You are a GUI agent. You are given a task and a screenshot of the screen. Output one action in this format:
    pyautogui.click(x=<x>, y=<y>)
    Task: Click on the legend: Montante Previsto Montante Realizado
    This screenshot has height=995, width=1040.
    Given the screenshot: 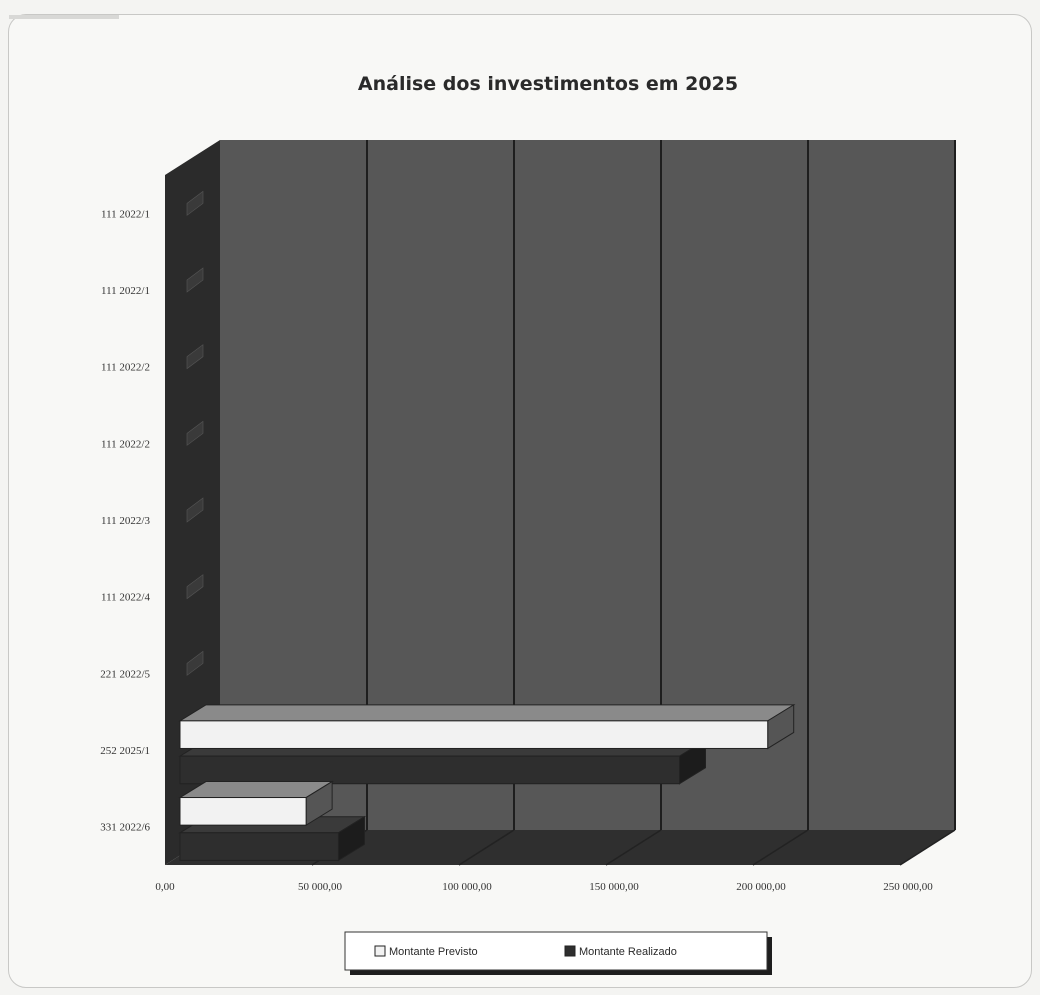 What is the action you would take?
    pyautogui.click(x=558, y=953)
    